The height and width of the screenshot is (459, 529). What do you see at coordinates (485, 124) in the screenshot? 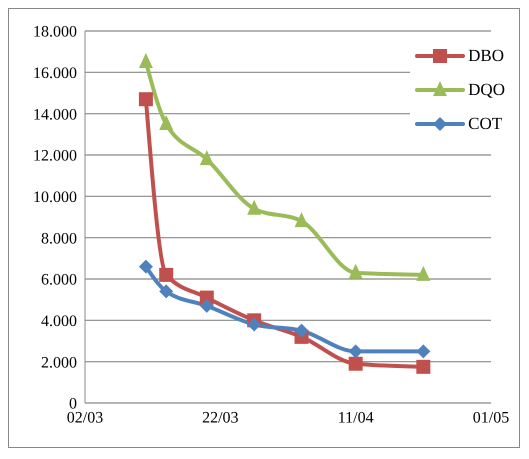
I see `legend-label: COT` at bounding box center [485, 124].